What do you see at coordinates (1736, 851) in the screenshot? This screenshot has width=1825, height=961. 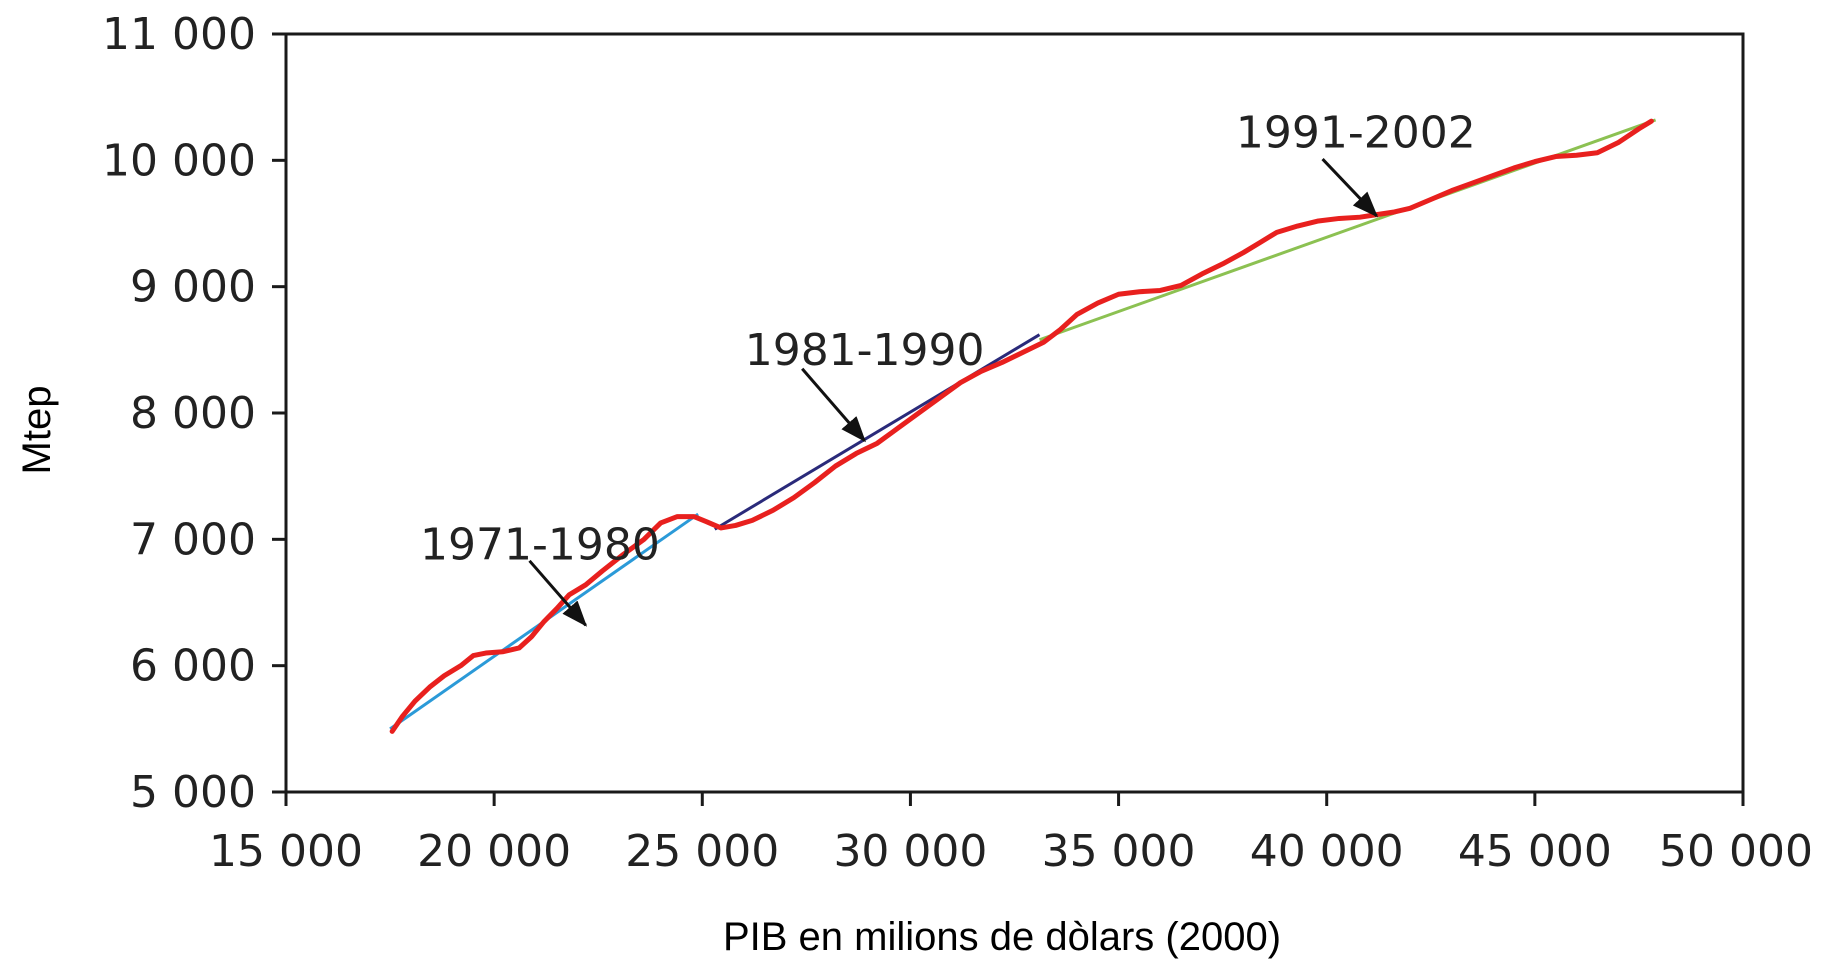 I see `x-tick-label: 50 000` at bounding box center [1736, 851].